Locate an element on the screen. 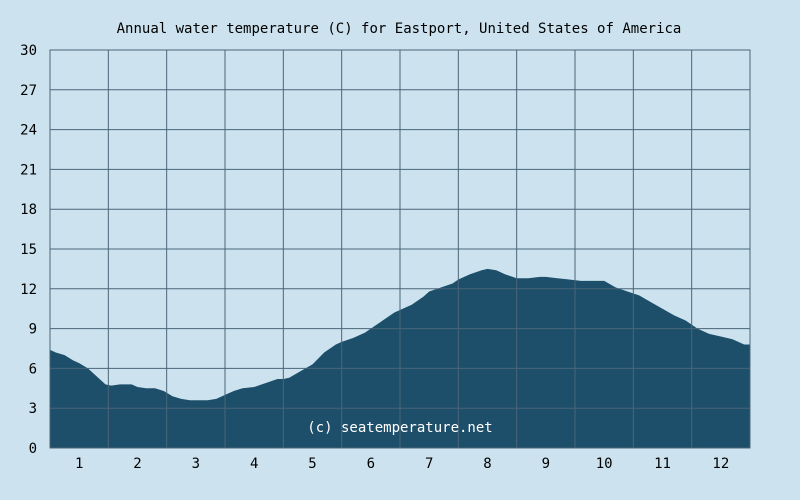 This screenshot has height=500, width=800. x-tick-label: 9 is located at coordinates (546, 464).